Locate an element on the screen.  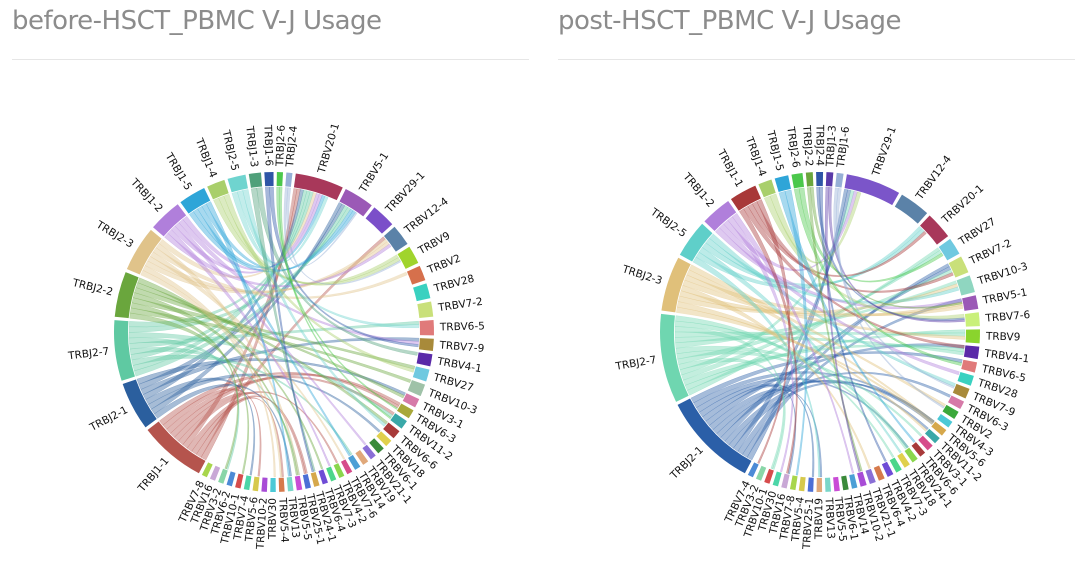
segment-label: TRBV28 is located at coordinates (454, 284).